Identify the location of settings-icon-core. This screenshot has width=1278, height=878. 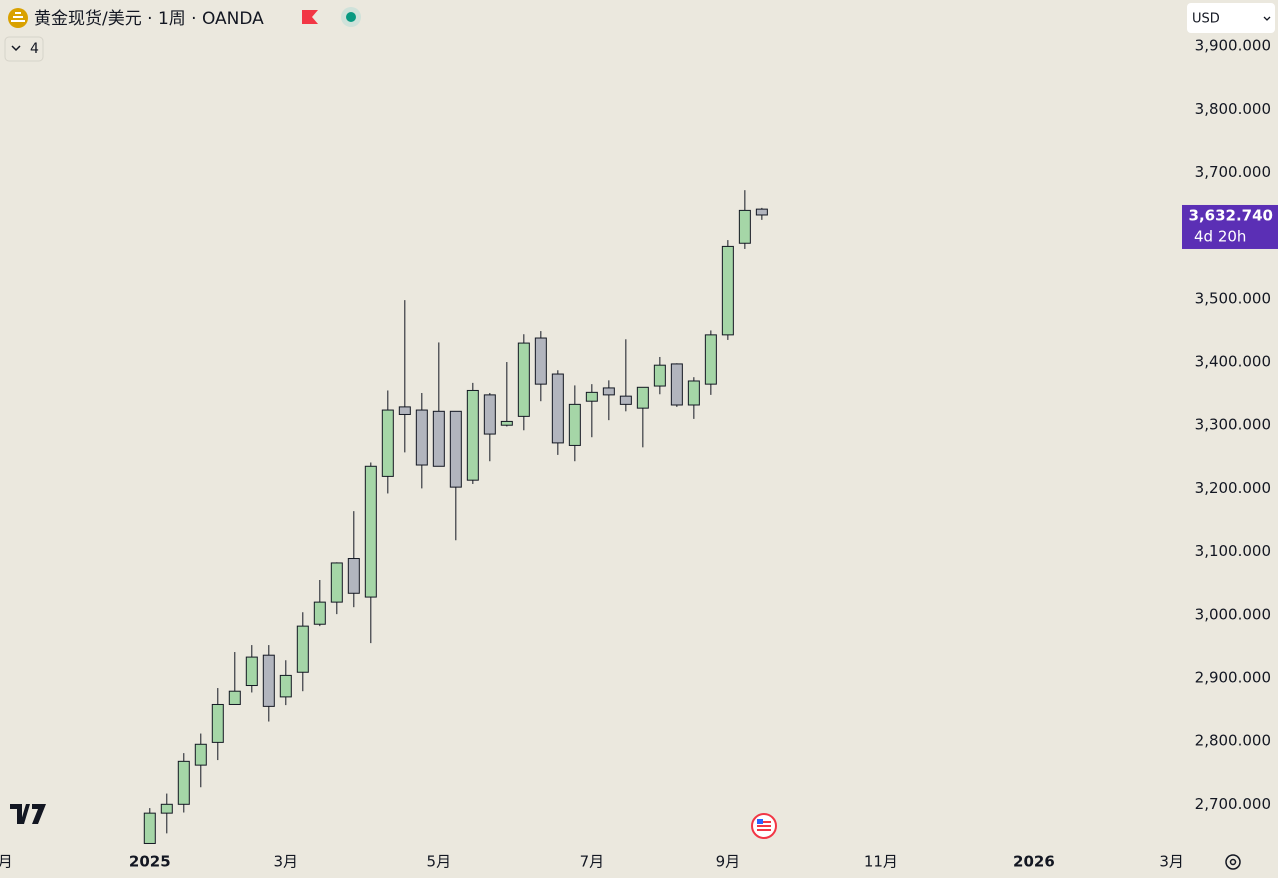
(1233, 862).